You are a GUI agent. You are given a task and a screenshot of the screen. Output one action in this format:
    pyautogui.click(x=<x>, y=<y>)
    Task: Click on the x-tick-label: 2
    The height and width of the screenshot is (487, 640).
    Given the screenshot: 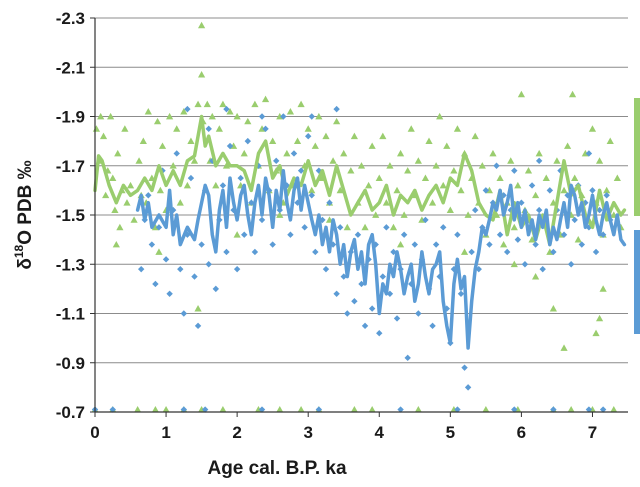 What is the action you would take?
    pyautogui.click(x=236, y=432)
    